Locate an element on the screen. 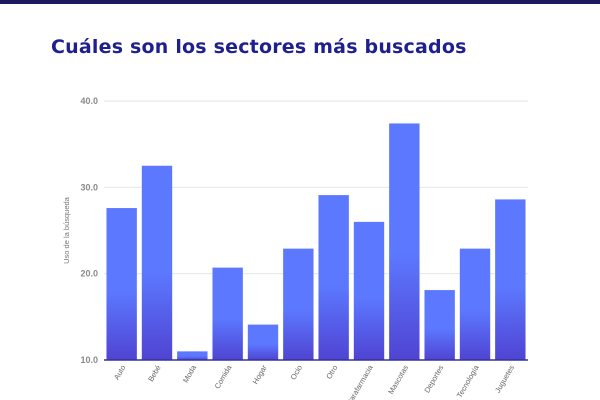 This screenshot has height=400, width=600. bar-moda is located at coordinates (192, 355).